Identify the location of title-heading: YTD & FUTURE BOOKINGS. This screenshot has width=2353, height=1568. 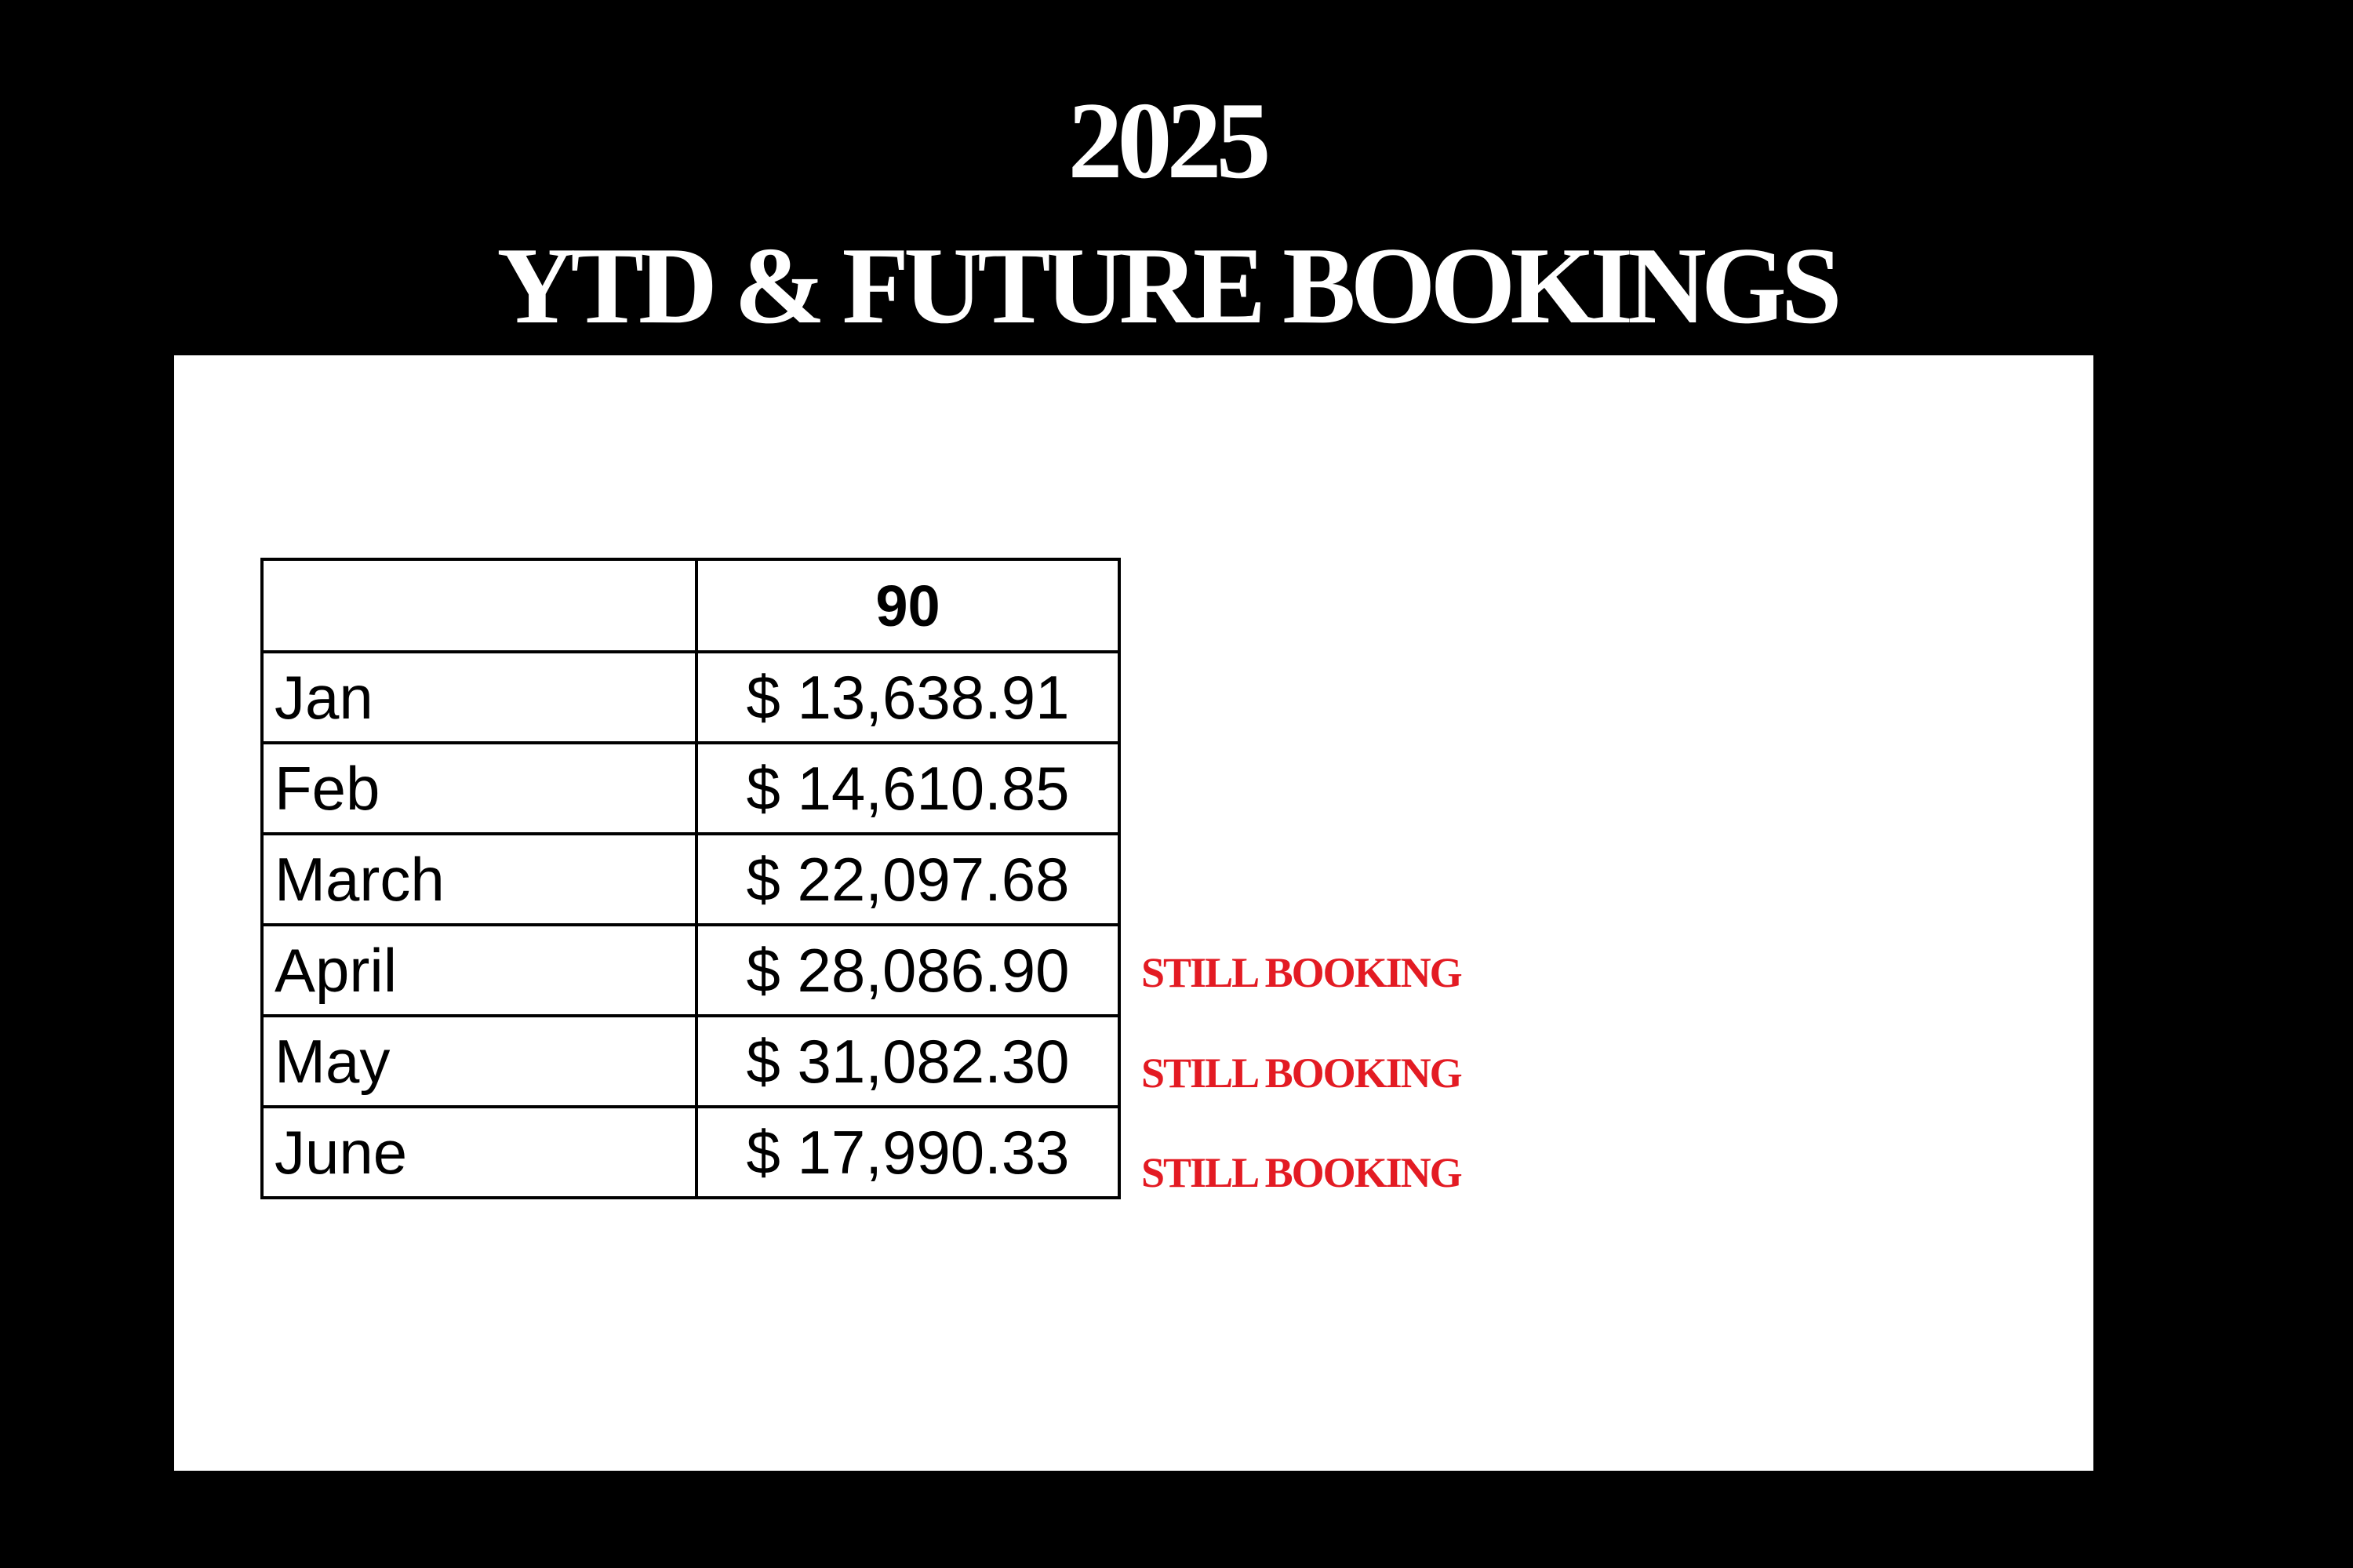
(1169, 286).